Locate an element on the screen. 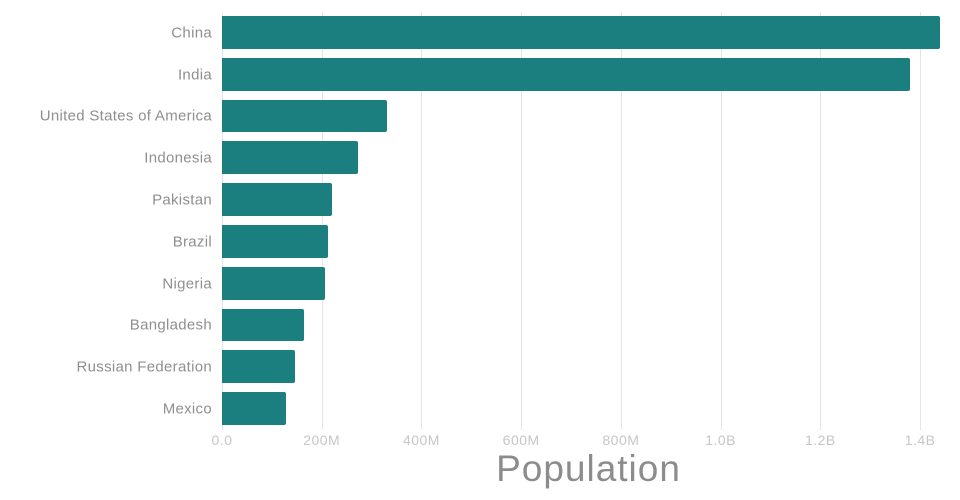 The width and height of the screenshot is (960, 500). chart-title: Population is located at coordinates (588, 468).